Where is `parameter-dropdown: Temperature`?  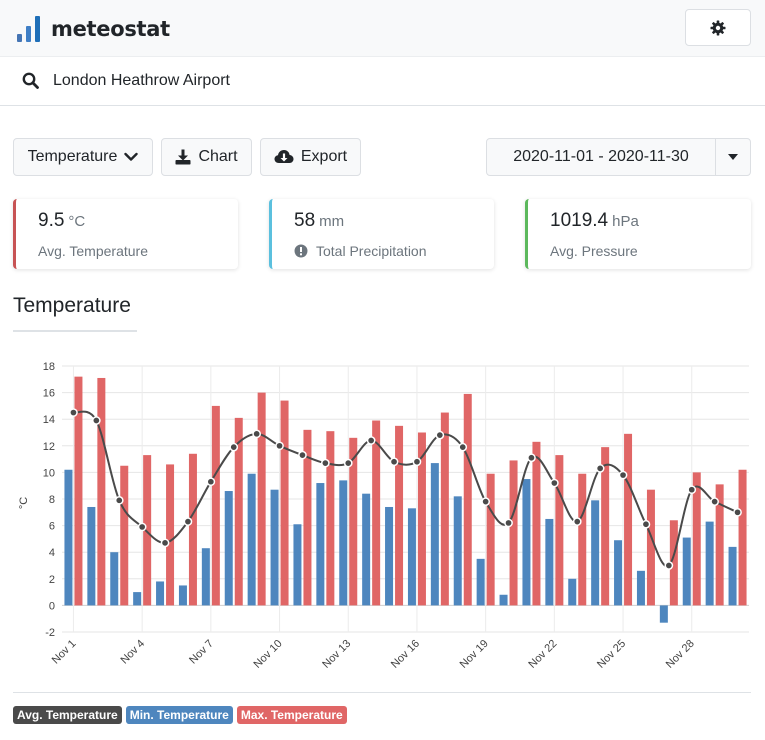
parameter-dropdown: Temperature is located at coordinates (83, 157).